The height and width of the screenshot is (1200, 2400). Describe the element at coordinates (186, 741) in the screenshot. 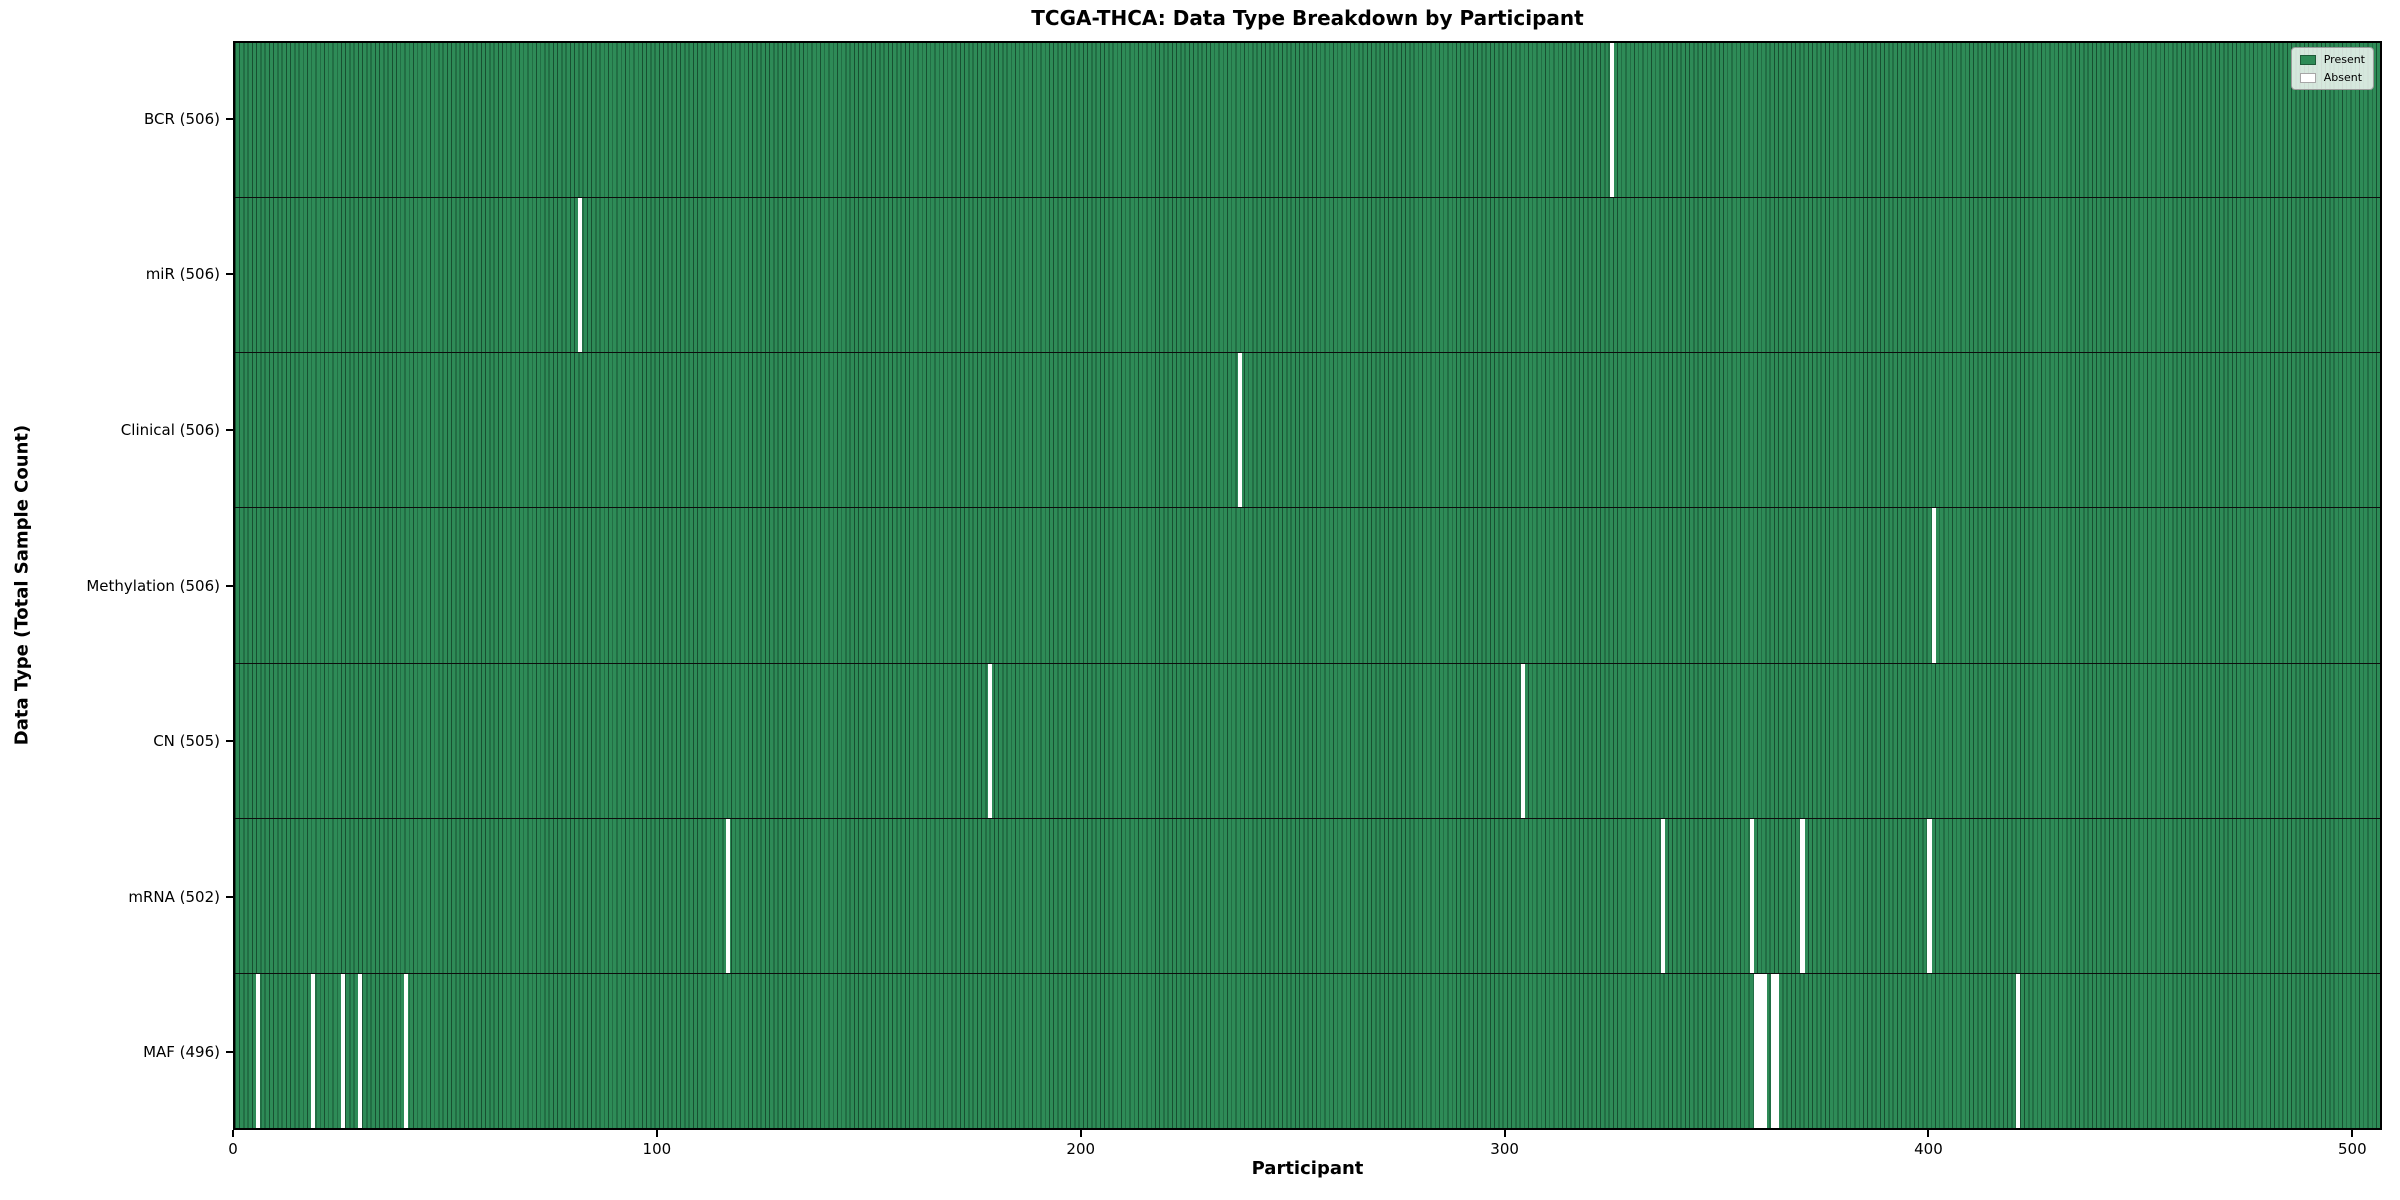

I see `y-tick-label: CN (505)` at that location.